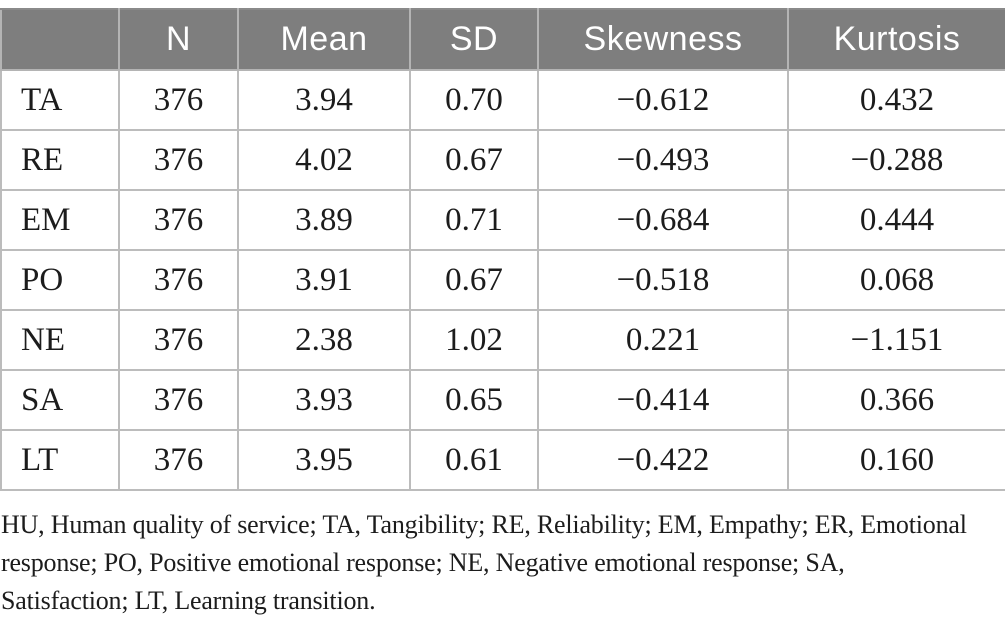 The width and height of the screenshot is (1005, 634). I want to click on header-cell-kurtosis: Kurtosis, so click(896, 39).